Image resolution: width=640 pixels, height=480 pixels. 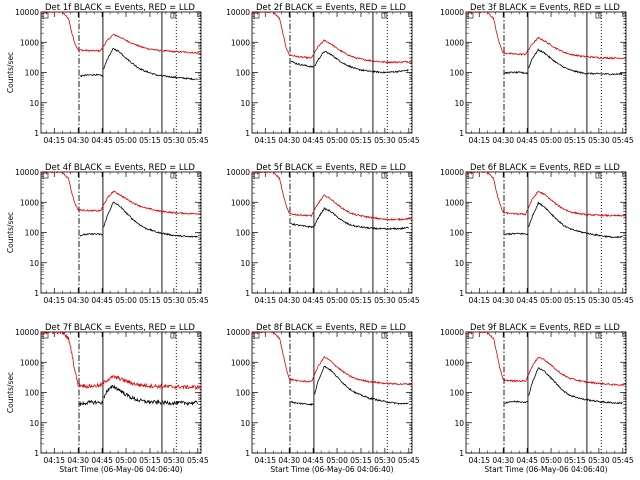 I want to click on x-axis-label: Start Time (06-May-06 04:06:40), so click(x=545, y=469).